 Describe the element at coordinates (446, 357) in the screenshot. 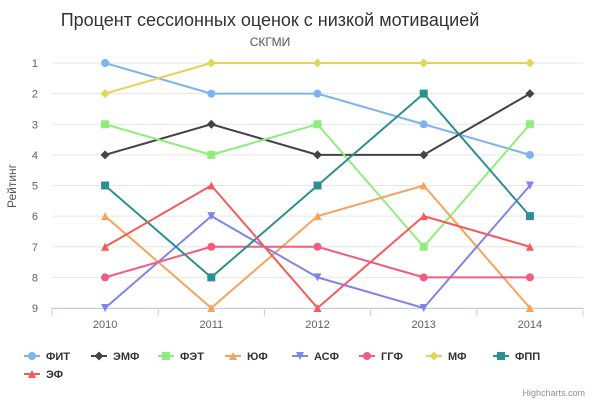

I see `legend-item: МФ` at that location.